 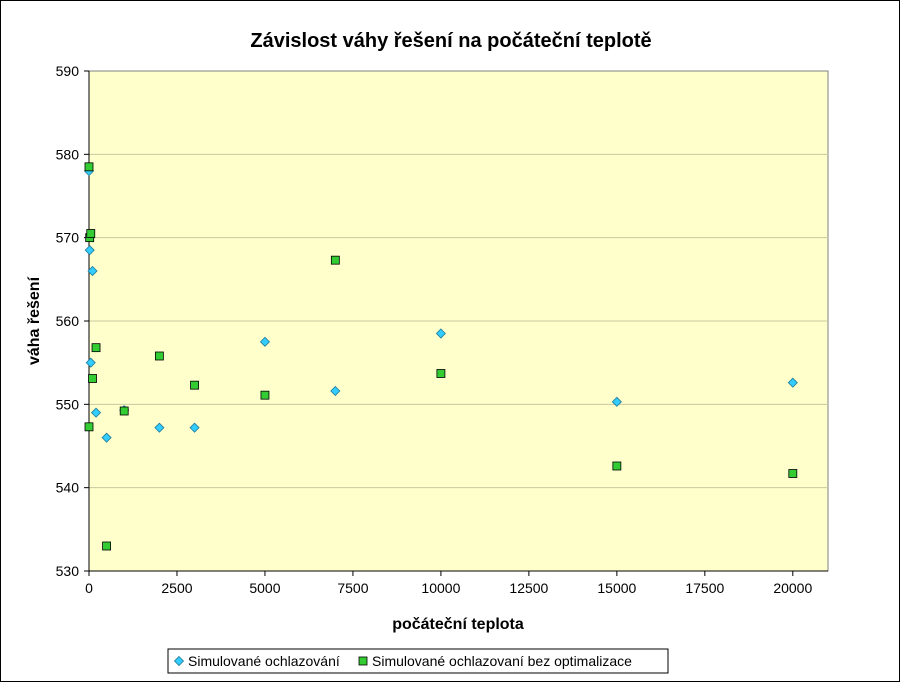 I want to click on x-tick-label: 20000, so click(x=792, y=588).